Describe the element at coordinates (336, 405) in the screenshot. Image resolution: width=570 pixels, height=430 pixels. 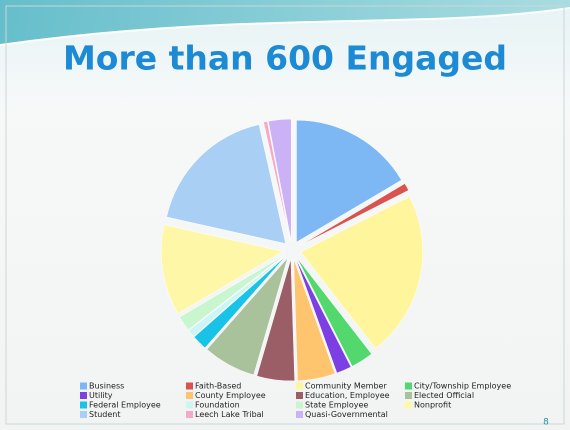
I see `legend-label: State Employee` at that location.